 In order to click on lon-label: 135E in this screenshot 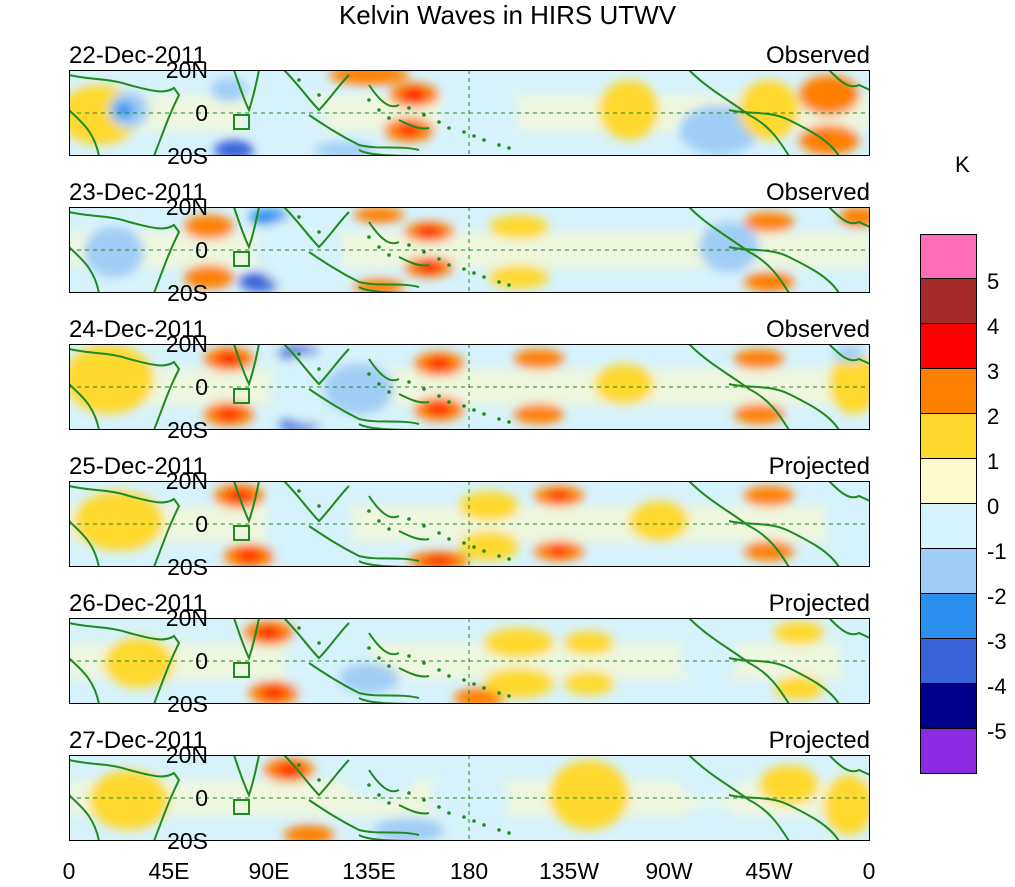, I will do `click(369, 871)`.